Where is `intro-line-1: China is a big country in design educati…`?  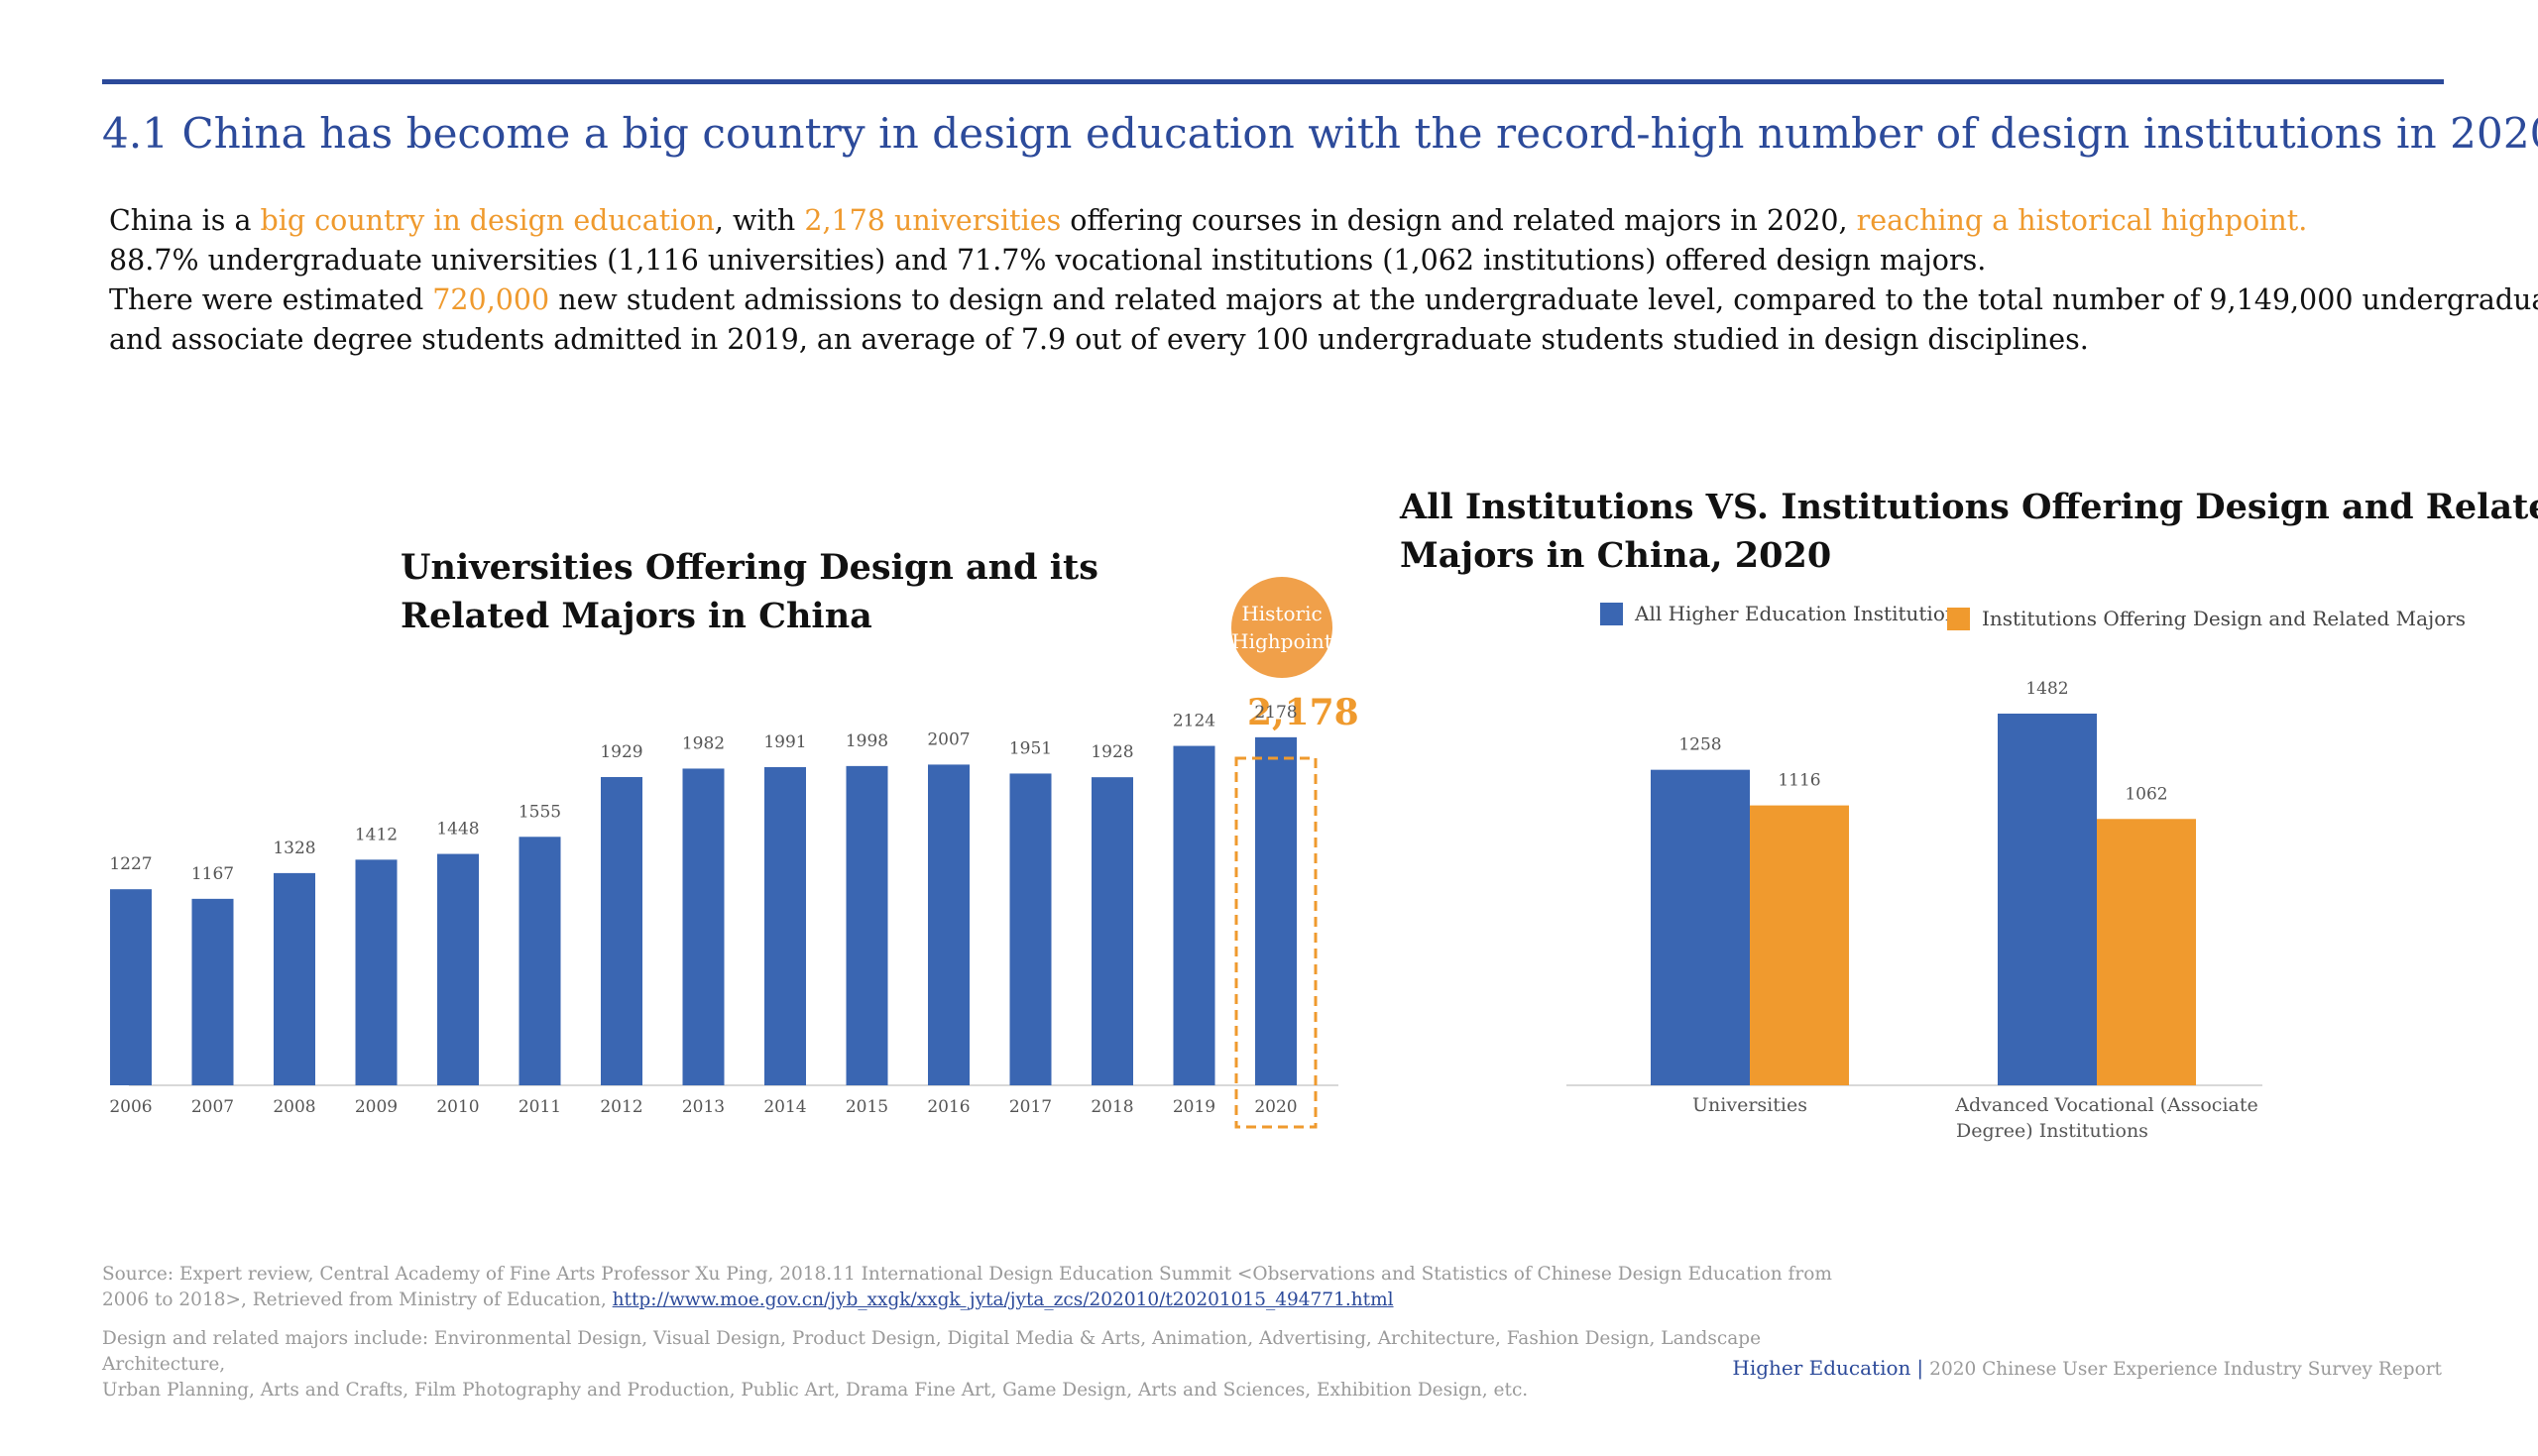
intro-line-1: China is a big country in design educati… is located at coordinates (1284, 221).